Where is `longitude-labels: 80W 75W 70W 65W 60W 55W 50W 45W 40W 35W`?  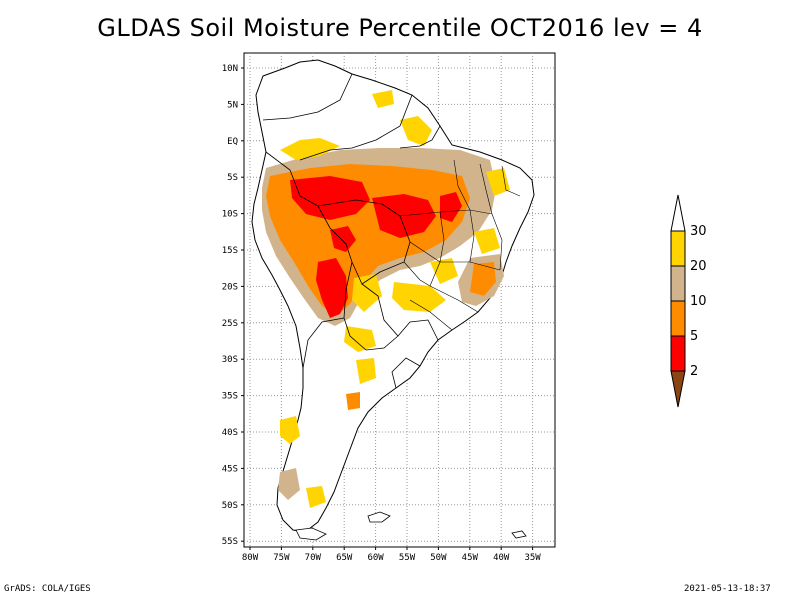 longitude-labels: 80W 75W 70W 65W 60W 55W 50W 45W 40W 35W is located at coordinates (391, 555).